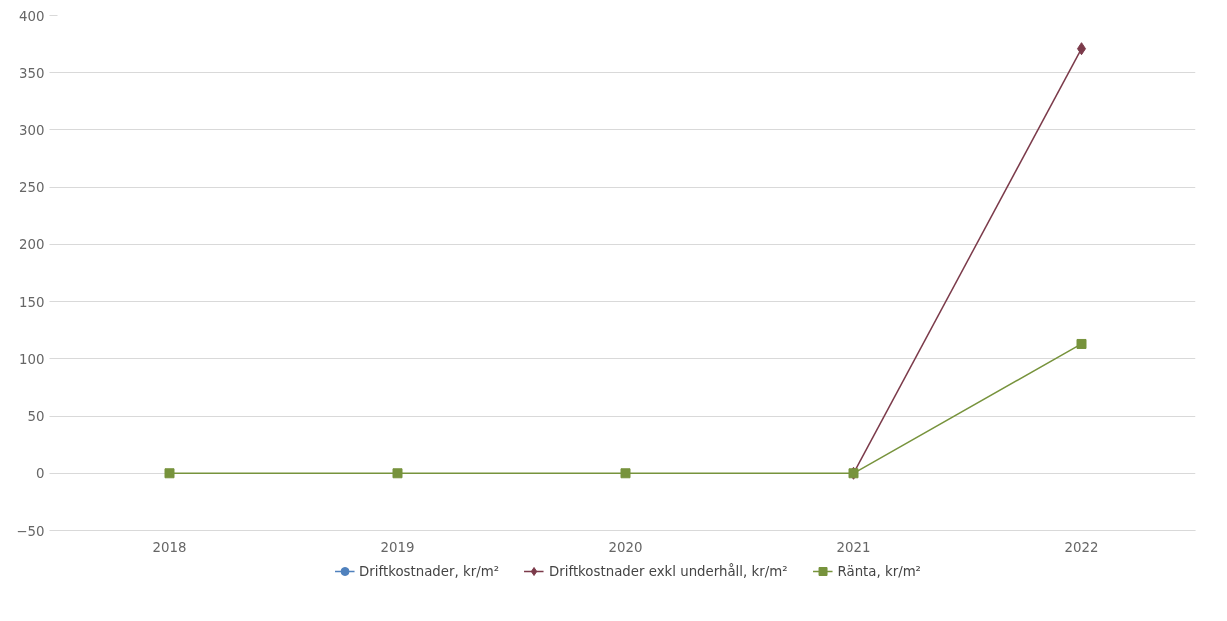 This screenshot has height=621, width=1227. What do you see at coordinates (879, 571) in the screenshot?
I see `legend-label: Ränta, kr/m²` at bounding box center [879, 571].